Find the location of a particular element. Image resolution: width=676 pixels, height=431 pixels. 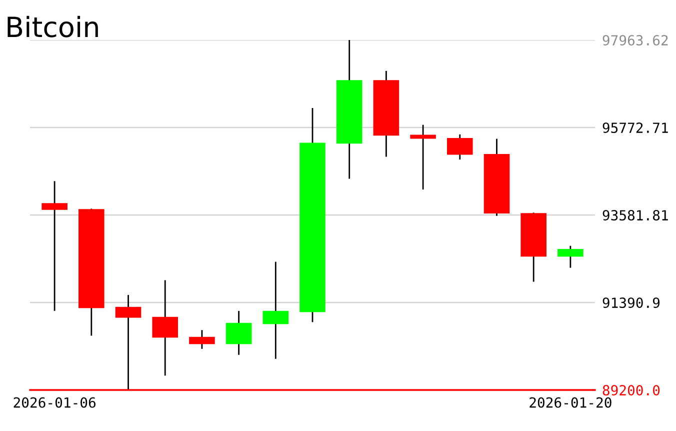

y-tick-label: 89200.0 is located at coordinates (631, 390).